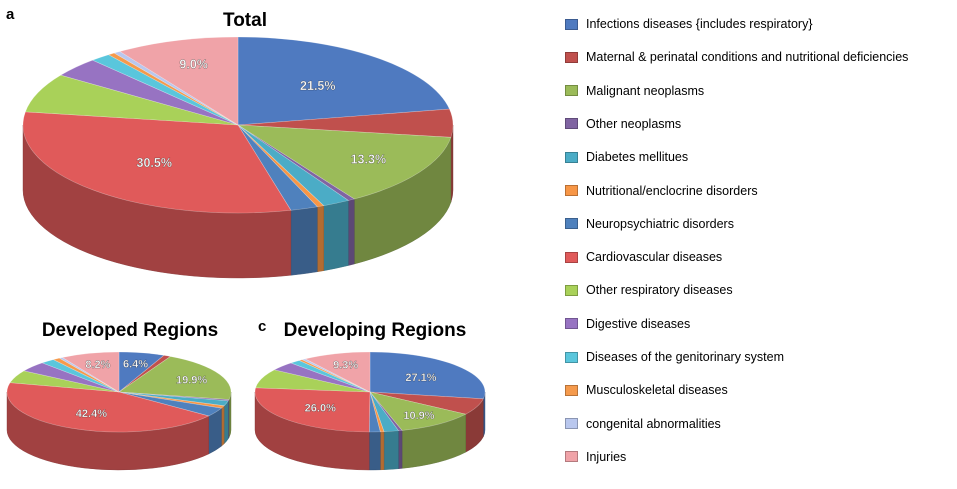 The width and height of the screenshot is (957, 489). I want to click on pie-data-label: 30.5%, so click(154, 163).